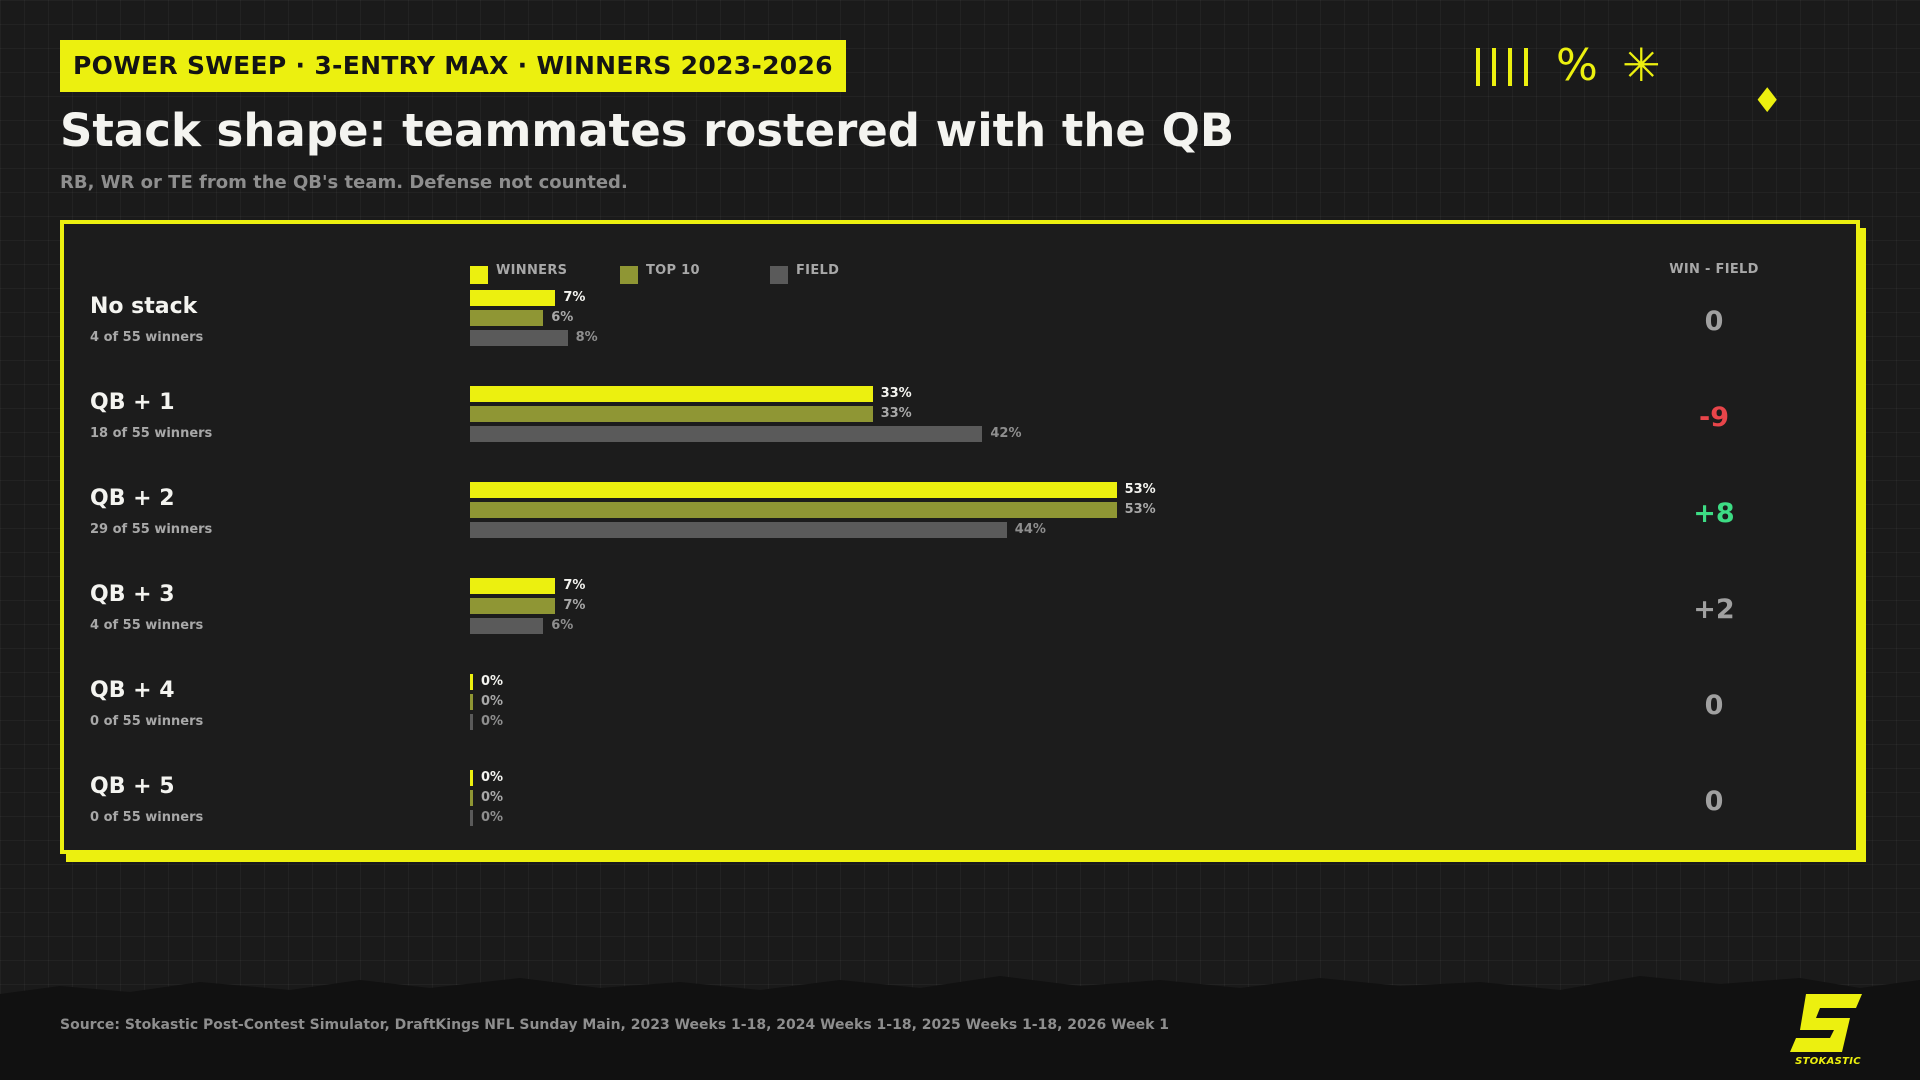 This screenshot has height=1080, width=1920. I want to click on category-label: QB + 5, so click(132, 786).